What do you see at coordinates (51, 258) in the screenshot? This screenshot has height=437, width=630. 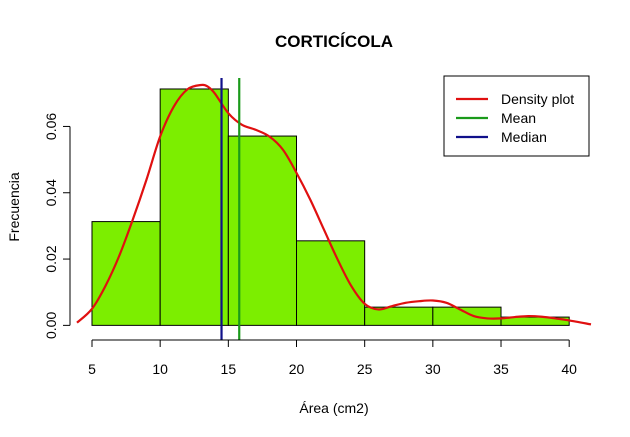 I see `y-tick-label-1: 0.02` at bounding box center [51, 258].